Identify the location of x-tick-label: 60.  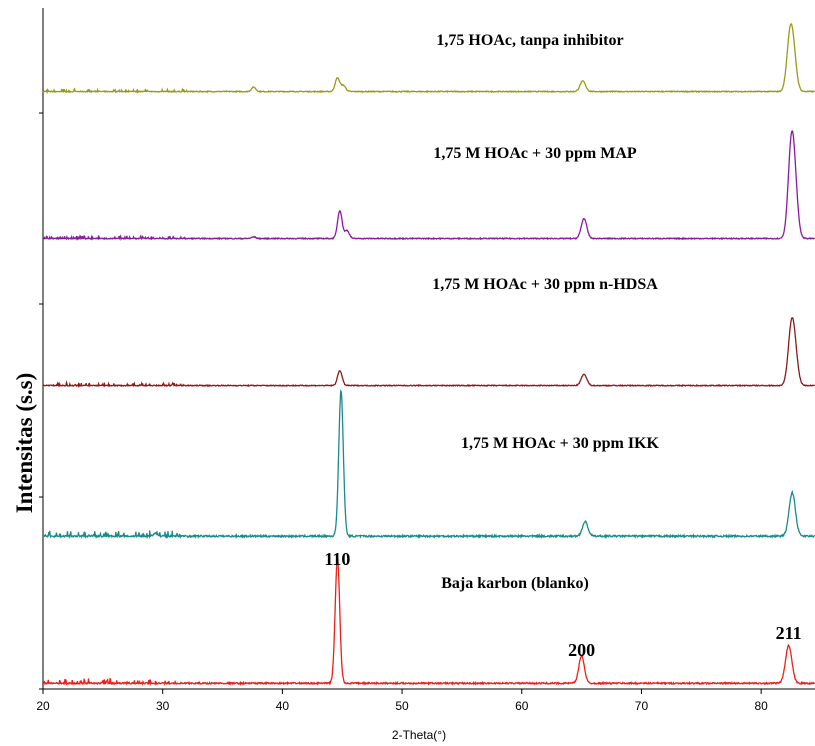
(522, 706).